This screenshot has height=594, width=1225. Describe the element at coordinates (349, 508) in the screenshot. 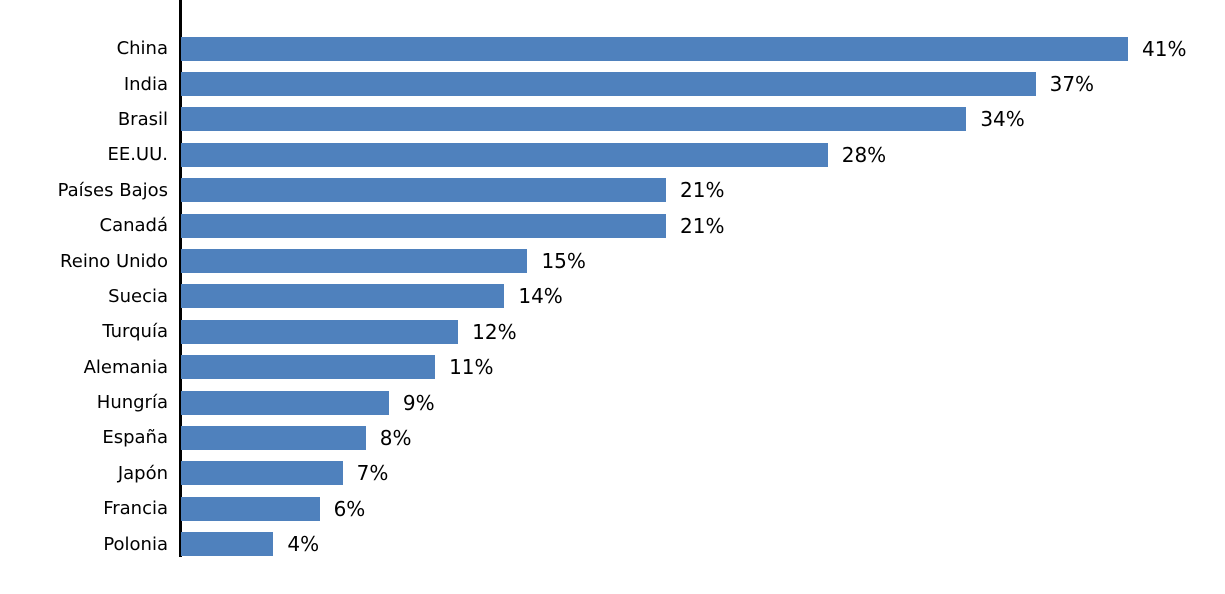

I see `value-label: 6%` at that location.